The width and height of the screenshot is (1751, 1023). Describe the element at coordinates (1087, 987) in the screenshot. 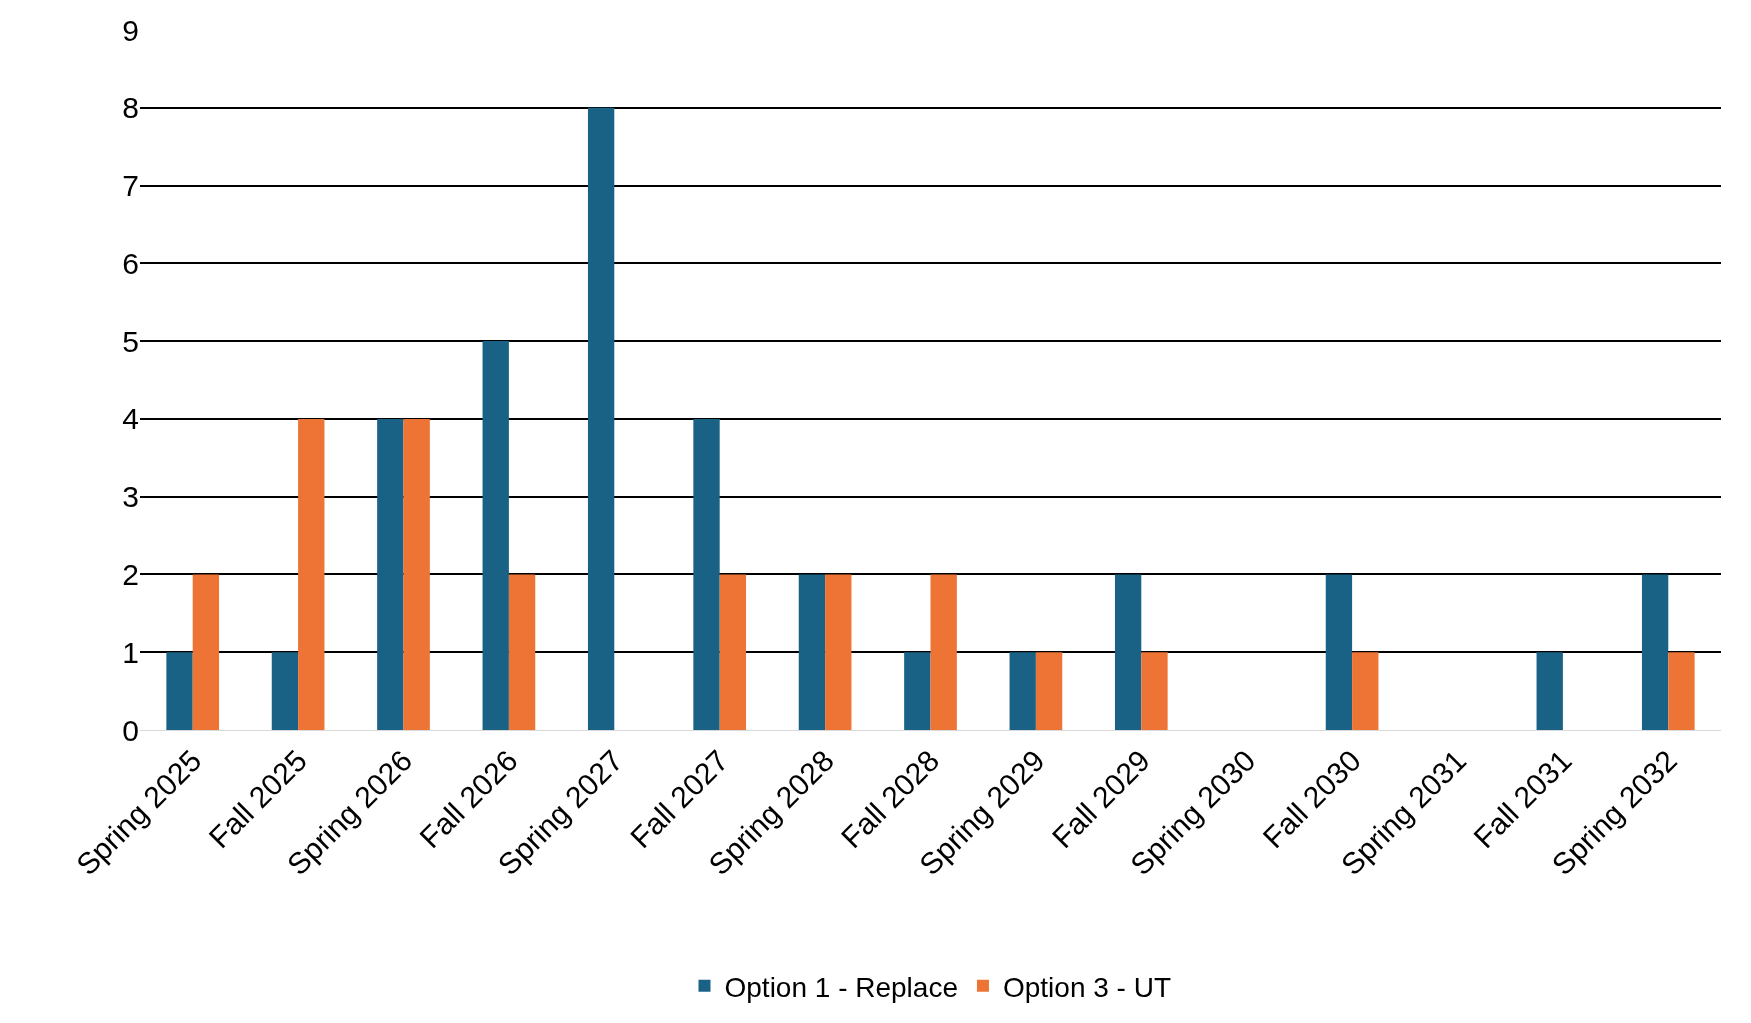

I see `legend-label: Option 3 - UT` at that location.